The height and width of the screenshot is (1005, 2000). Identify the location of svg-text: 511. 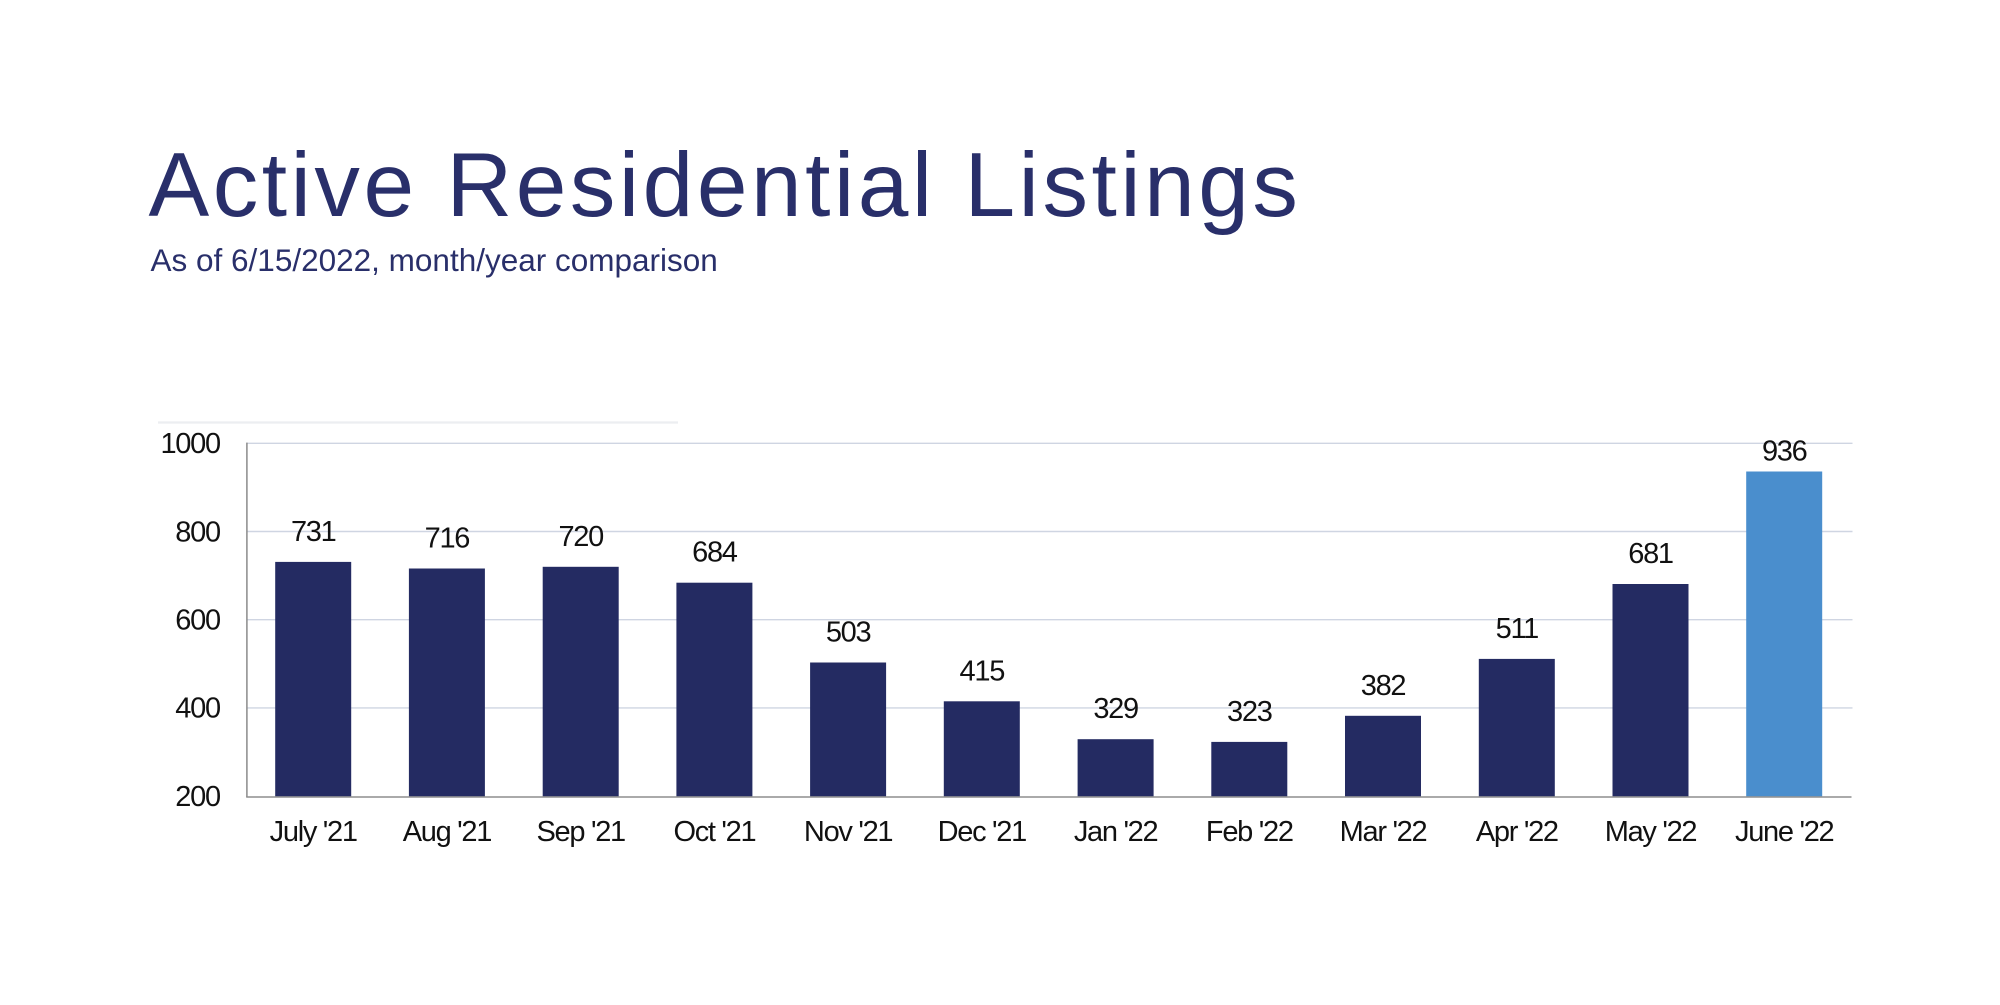
(1517, 629).